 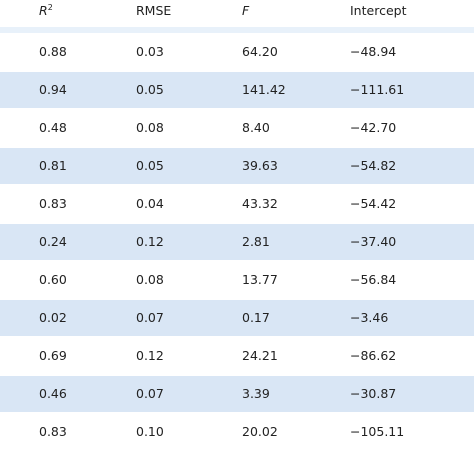 What do you see at coordinates (246, 10) in the screenshot?
I see `header-f: F` at bounding box center [246, 10].